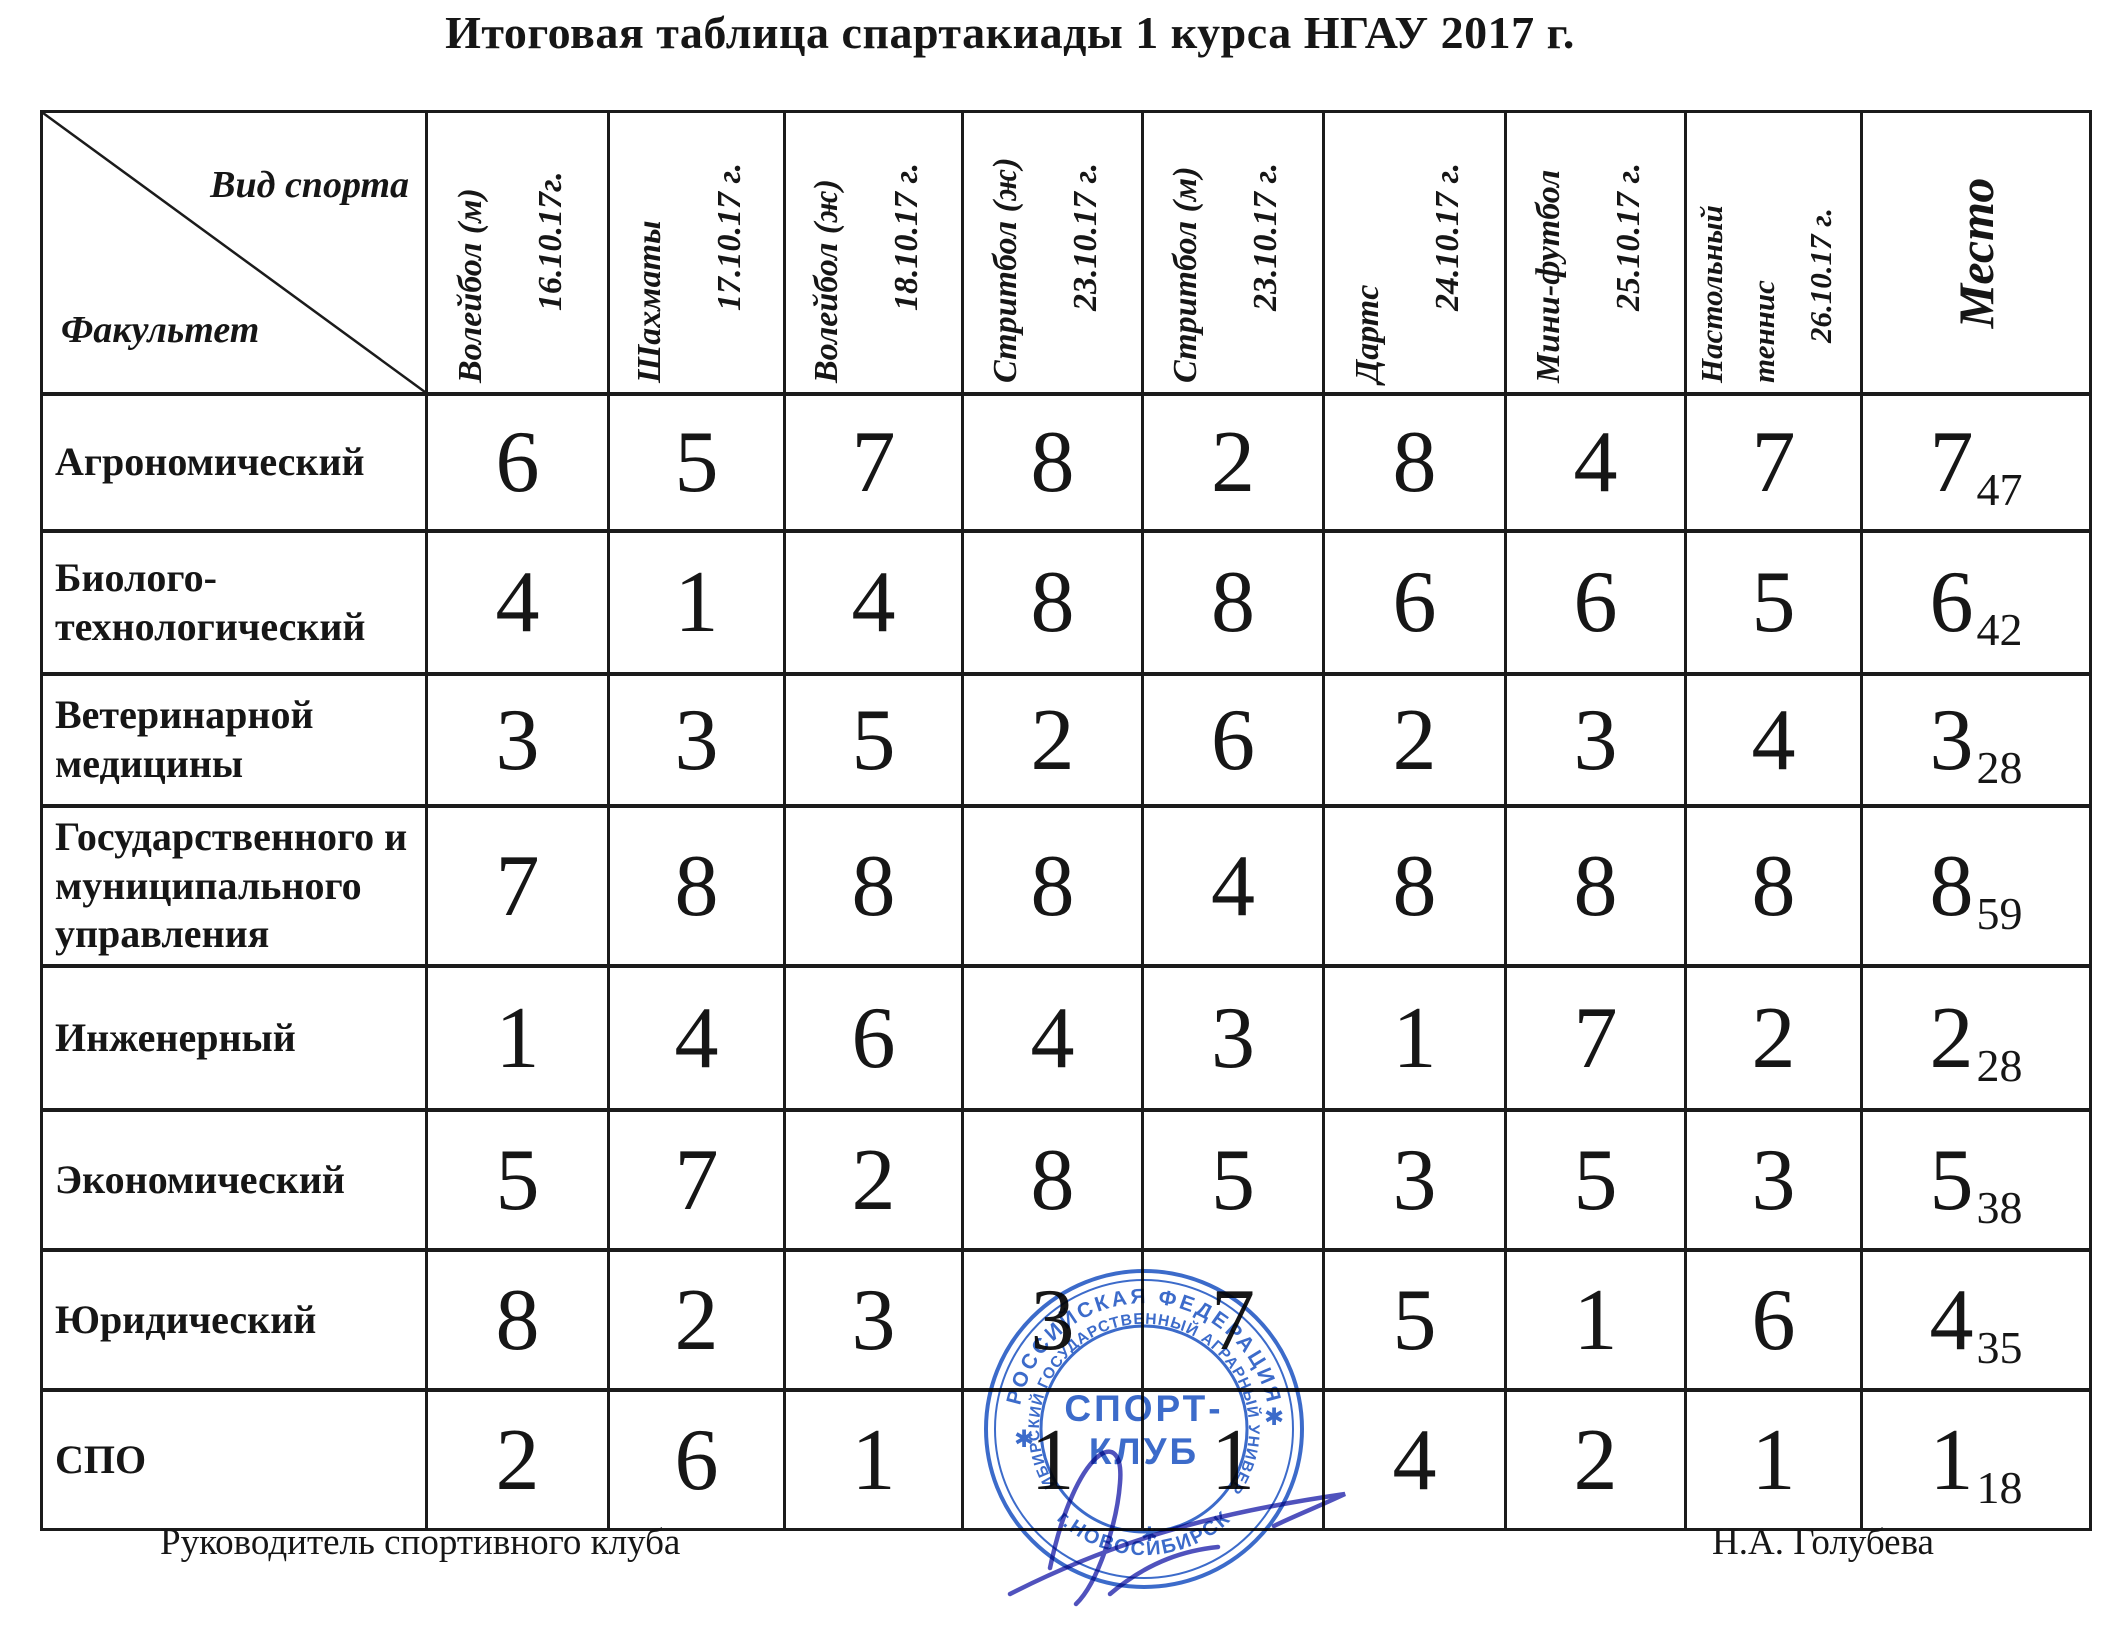 The height and width of the screenshot is (1629, 2124). What do you see at coordinates (1976, 742) in the screenshot?
I see `place-cell: 3 28` at bounding box center [1976, 742].